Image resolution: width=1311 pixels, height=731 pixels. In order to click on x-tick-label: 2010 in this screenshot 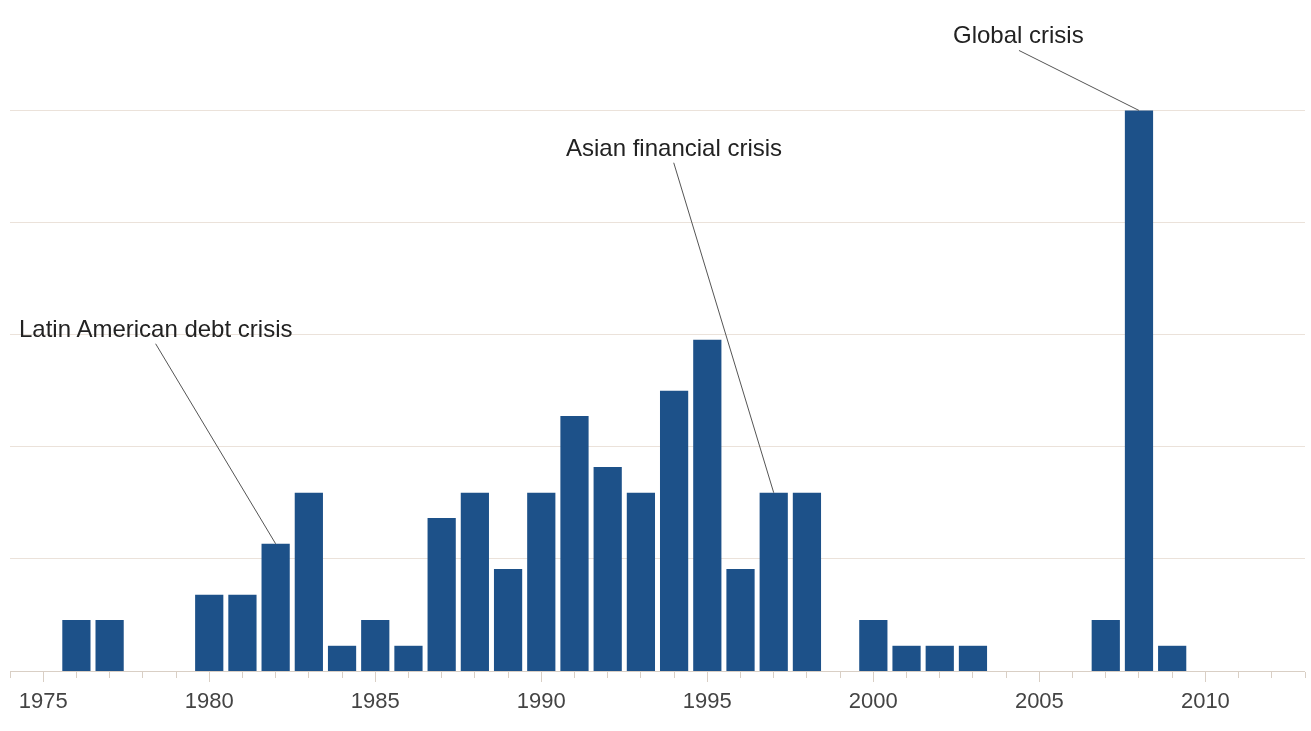, I will do `click(1205, 701)`.